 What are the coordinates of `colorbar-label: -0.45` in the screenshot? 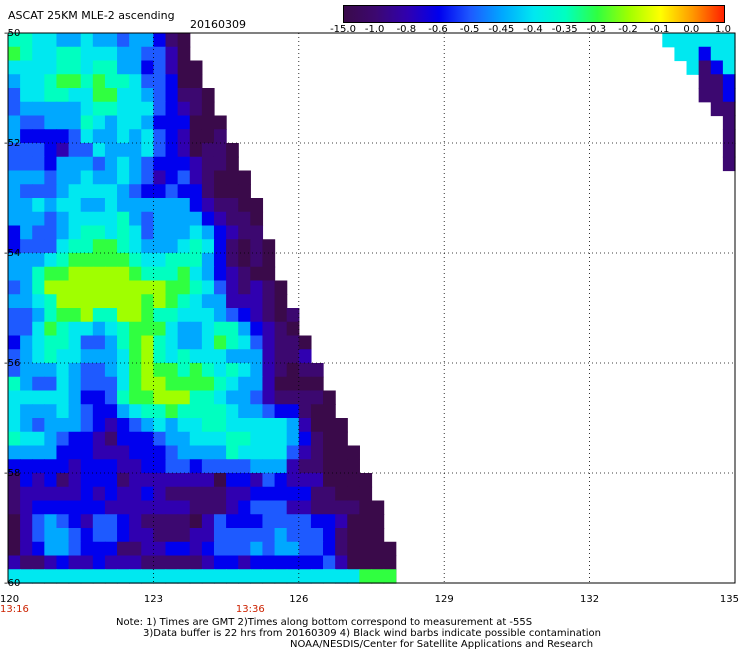 It's located at (501, 29).